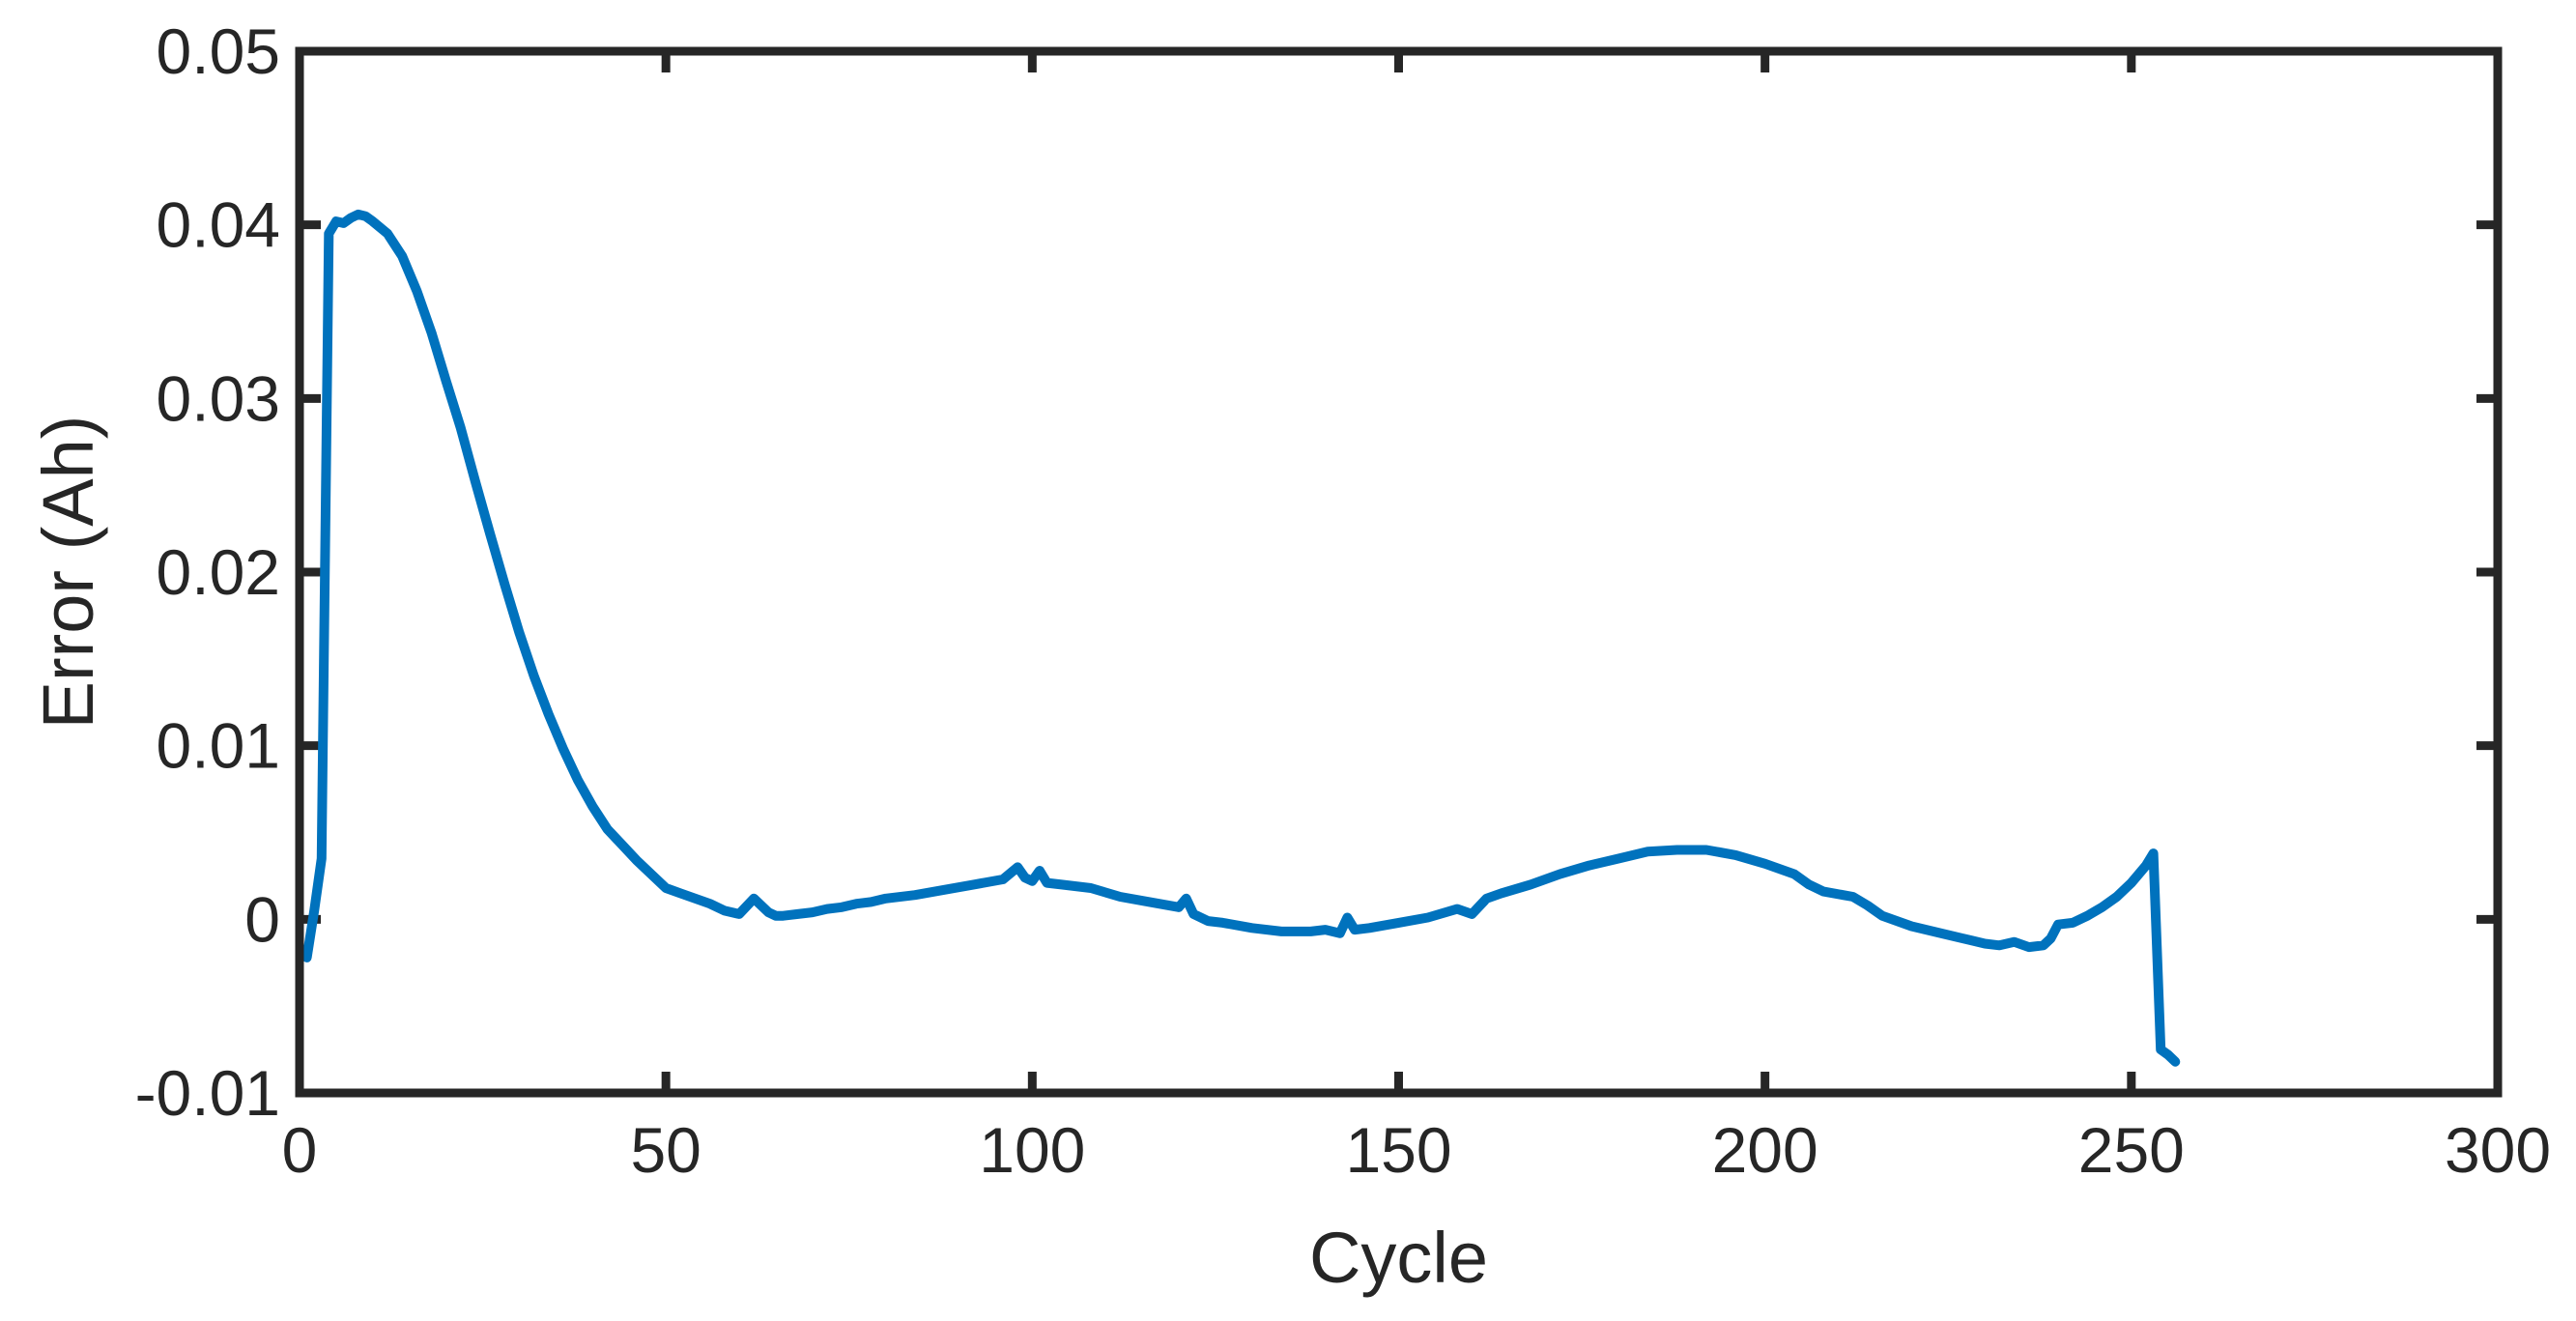 This screenshot has width=2576, height=1321. What do you see at coordinates (219, 572) in the screenshot?
I see `y-tick-label: 0.02` at bounding box center [219, 572].